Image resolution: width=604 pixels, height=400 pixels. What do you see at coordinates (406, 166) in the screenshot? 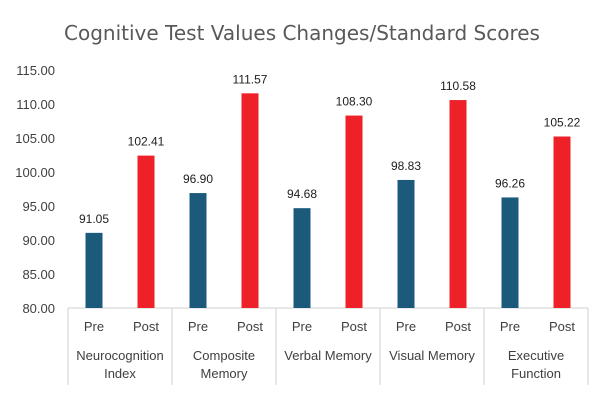
I see `data-label: 98.83` at bounding box center [406, 166].